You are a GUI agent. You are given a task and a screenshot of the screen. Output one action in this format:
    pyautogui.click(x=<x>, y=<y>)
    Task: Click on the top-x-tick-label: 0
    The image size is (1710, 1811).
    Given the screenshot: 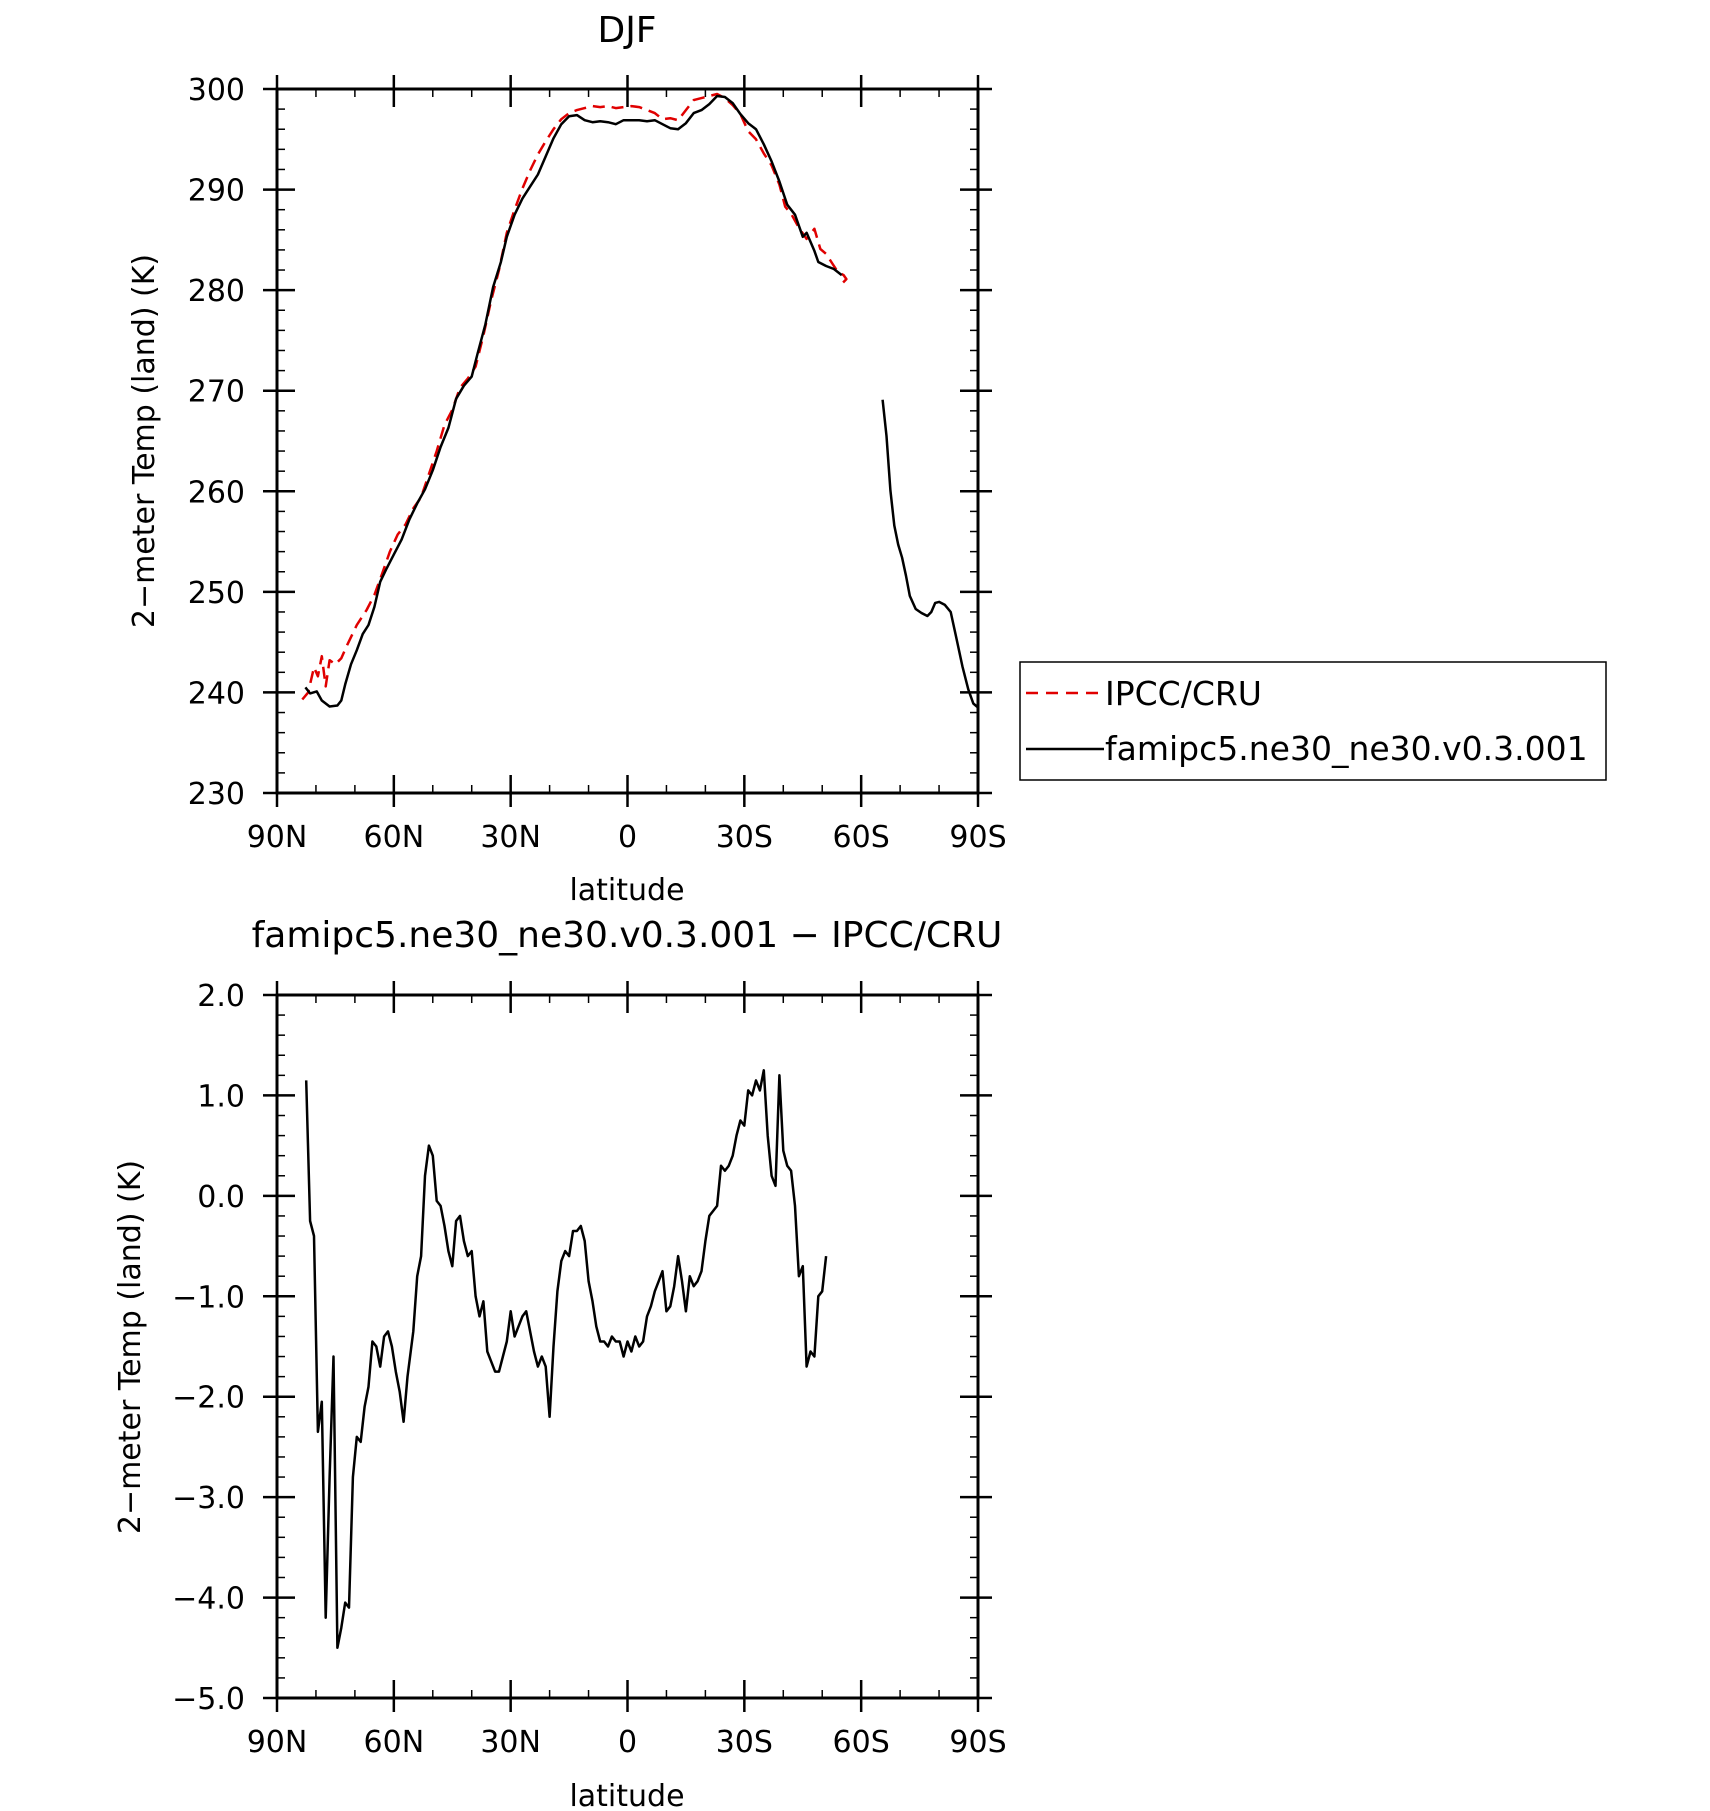 What is the action you would take?
    pyautogui.click(x=627, y=837)
    